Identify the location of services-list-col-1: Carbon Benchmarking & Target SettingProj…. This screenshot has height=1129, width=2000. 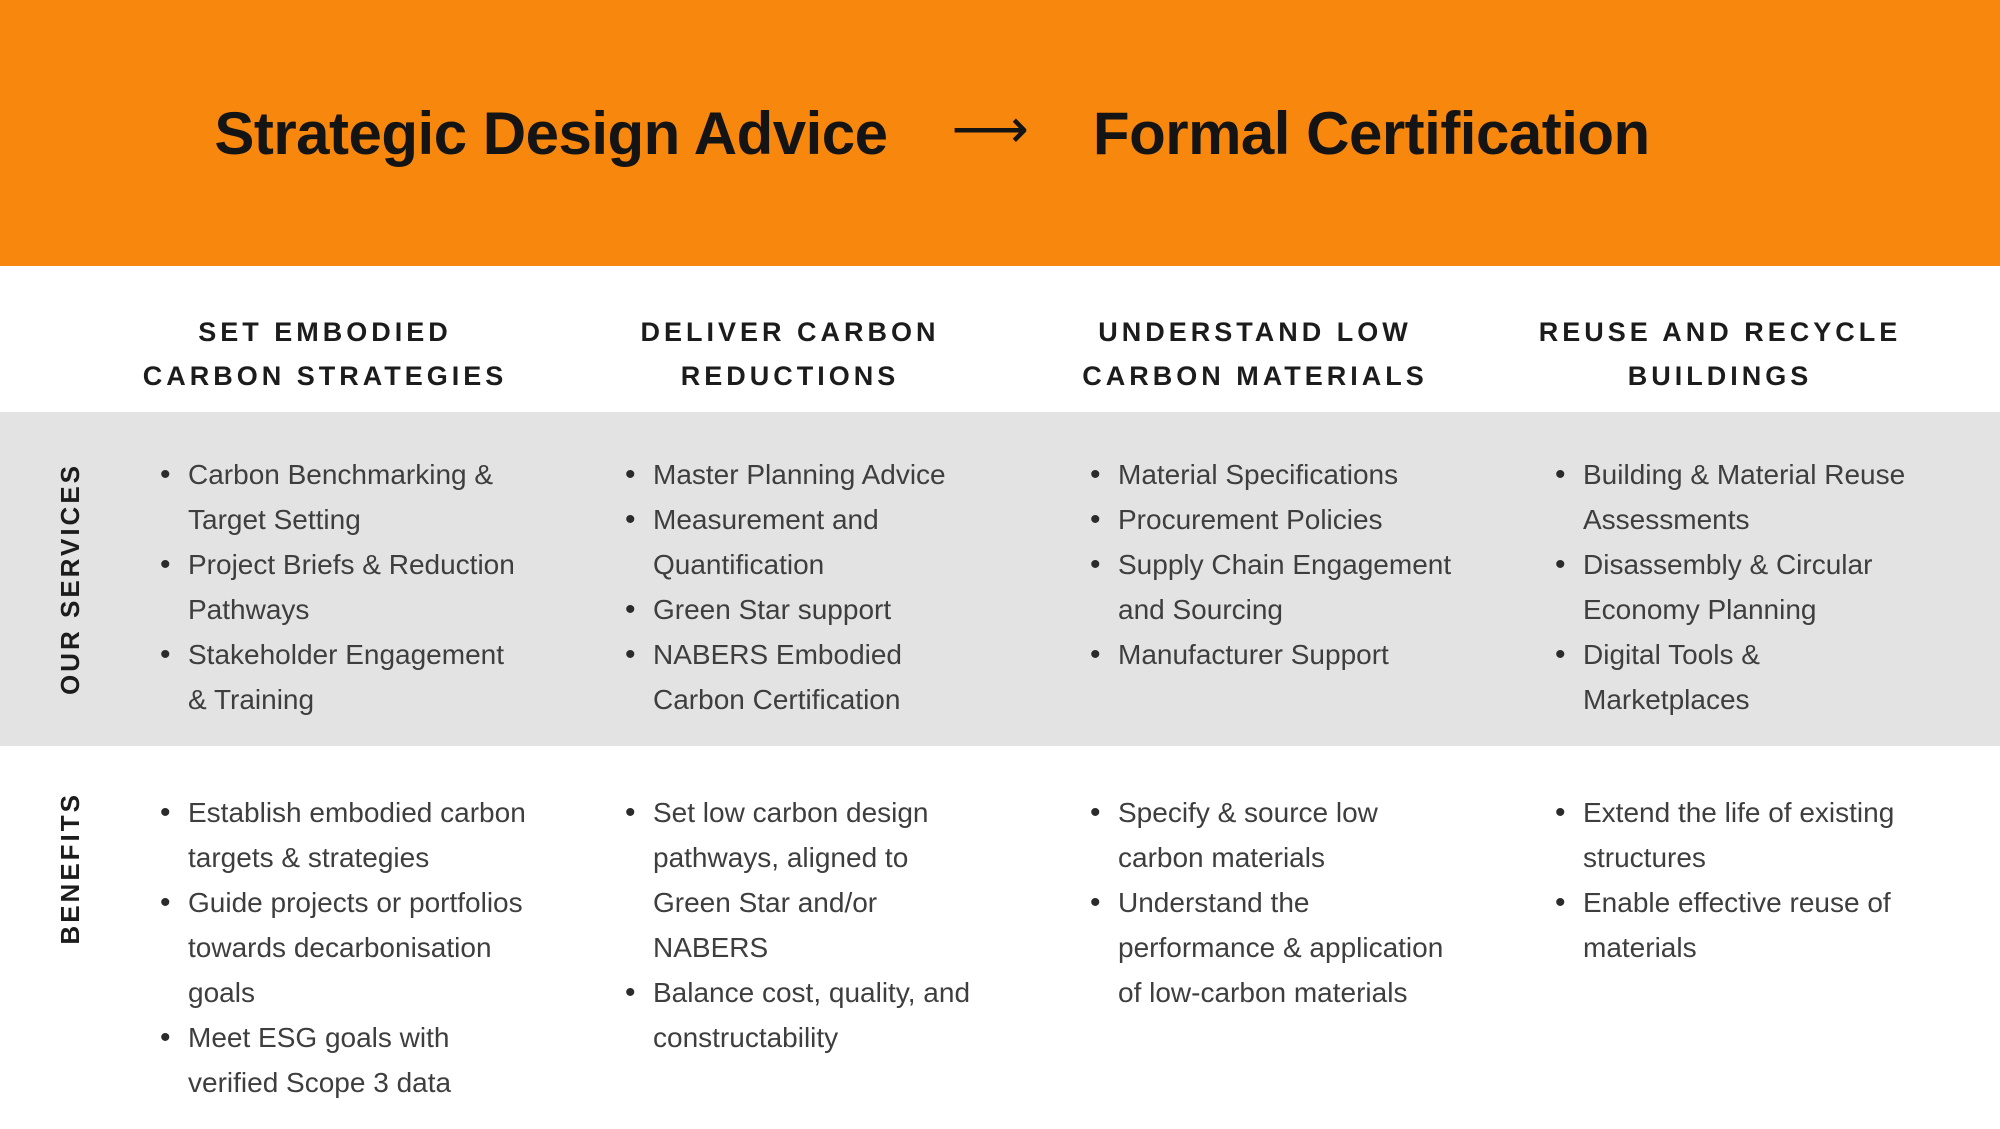
(372, 579).